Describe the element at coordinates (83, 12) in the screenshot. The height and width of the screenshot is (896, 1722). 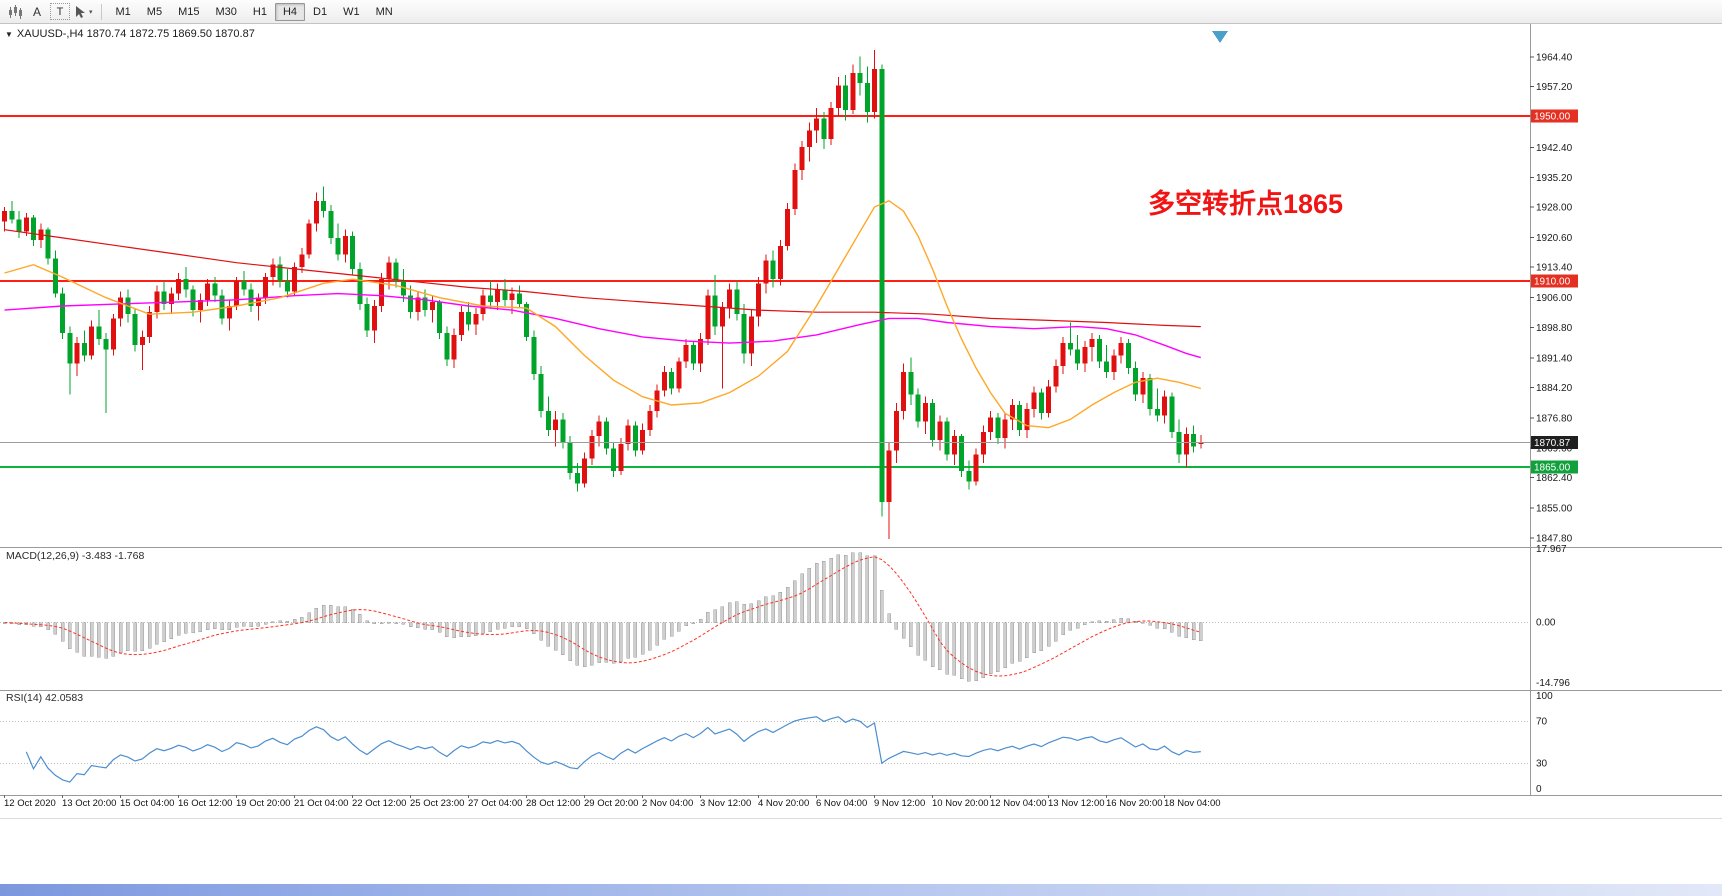
I see `crosshair-tool-button: ▾` at that location.